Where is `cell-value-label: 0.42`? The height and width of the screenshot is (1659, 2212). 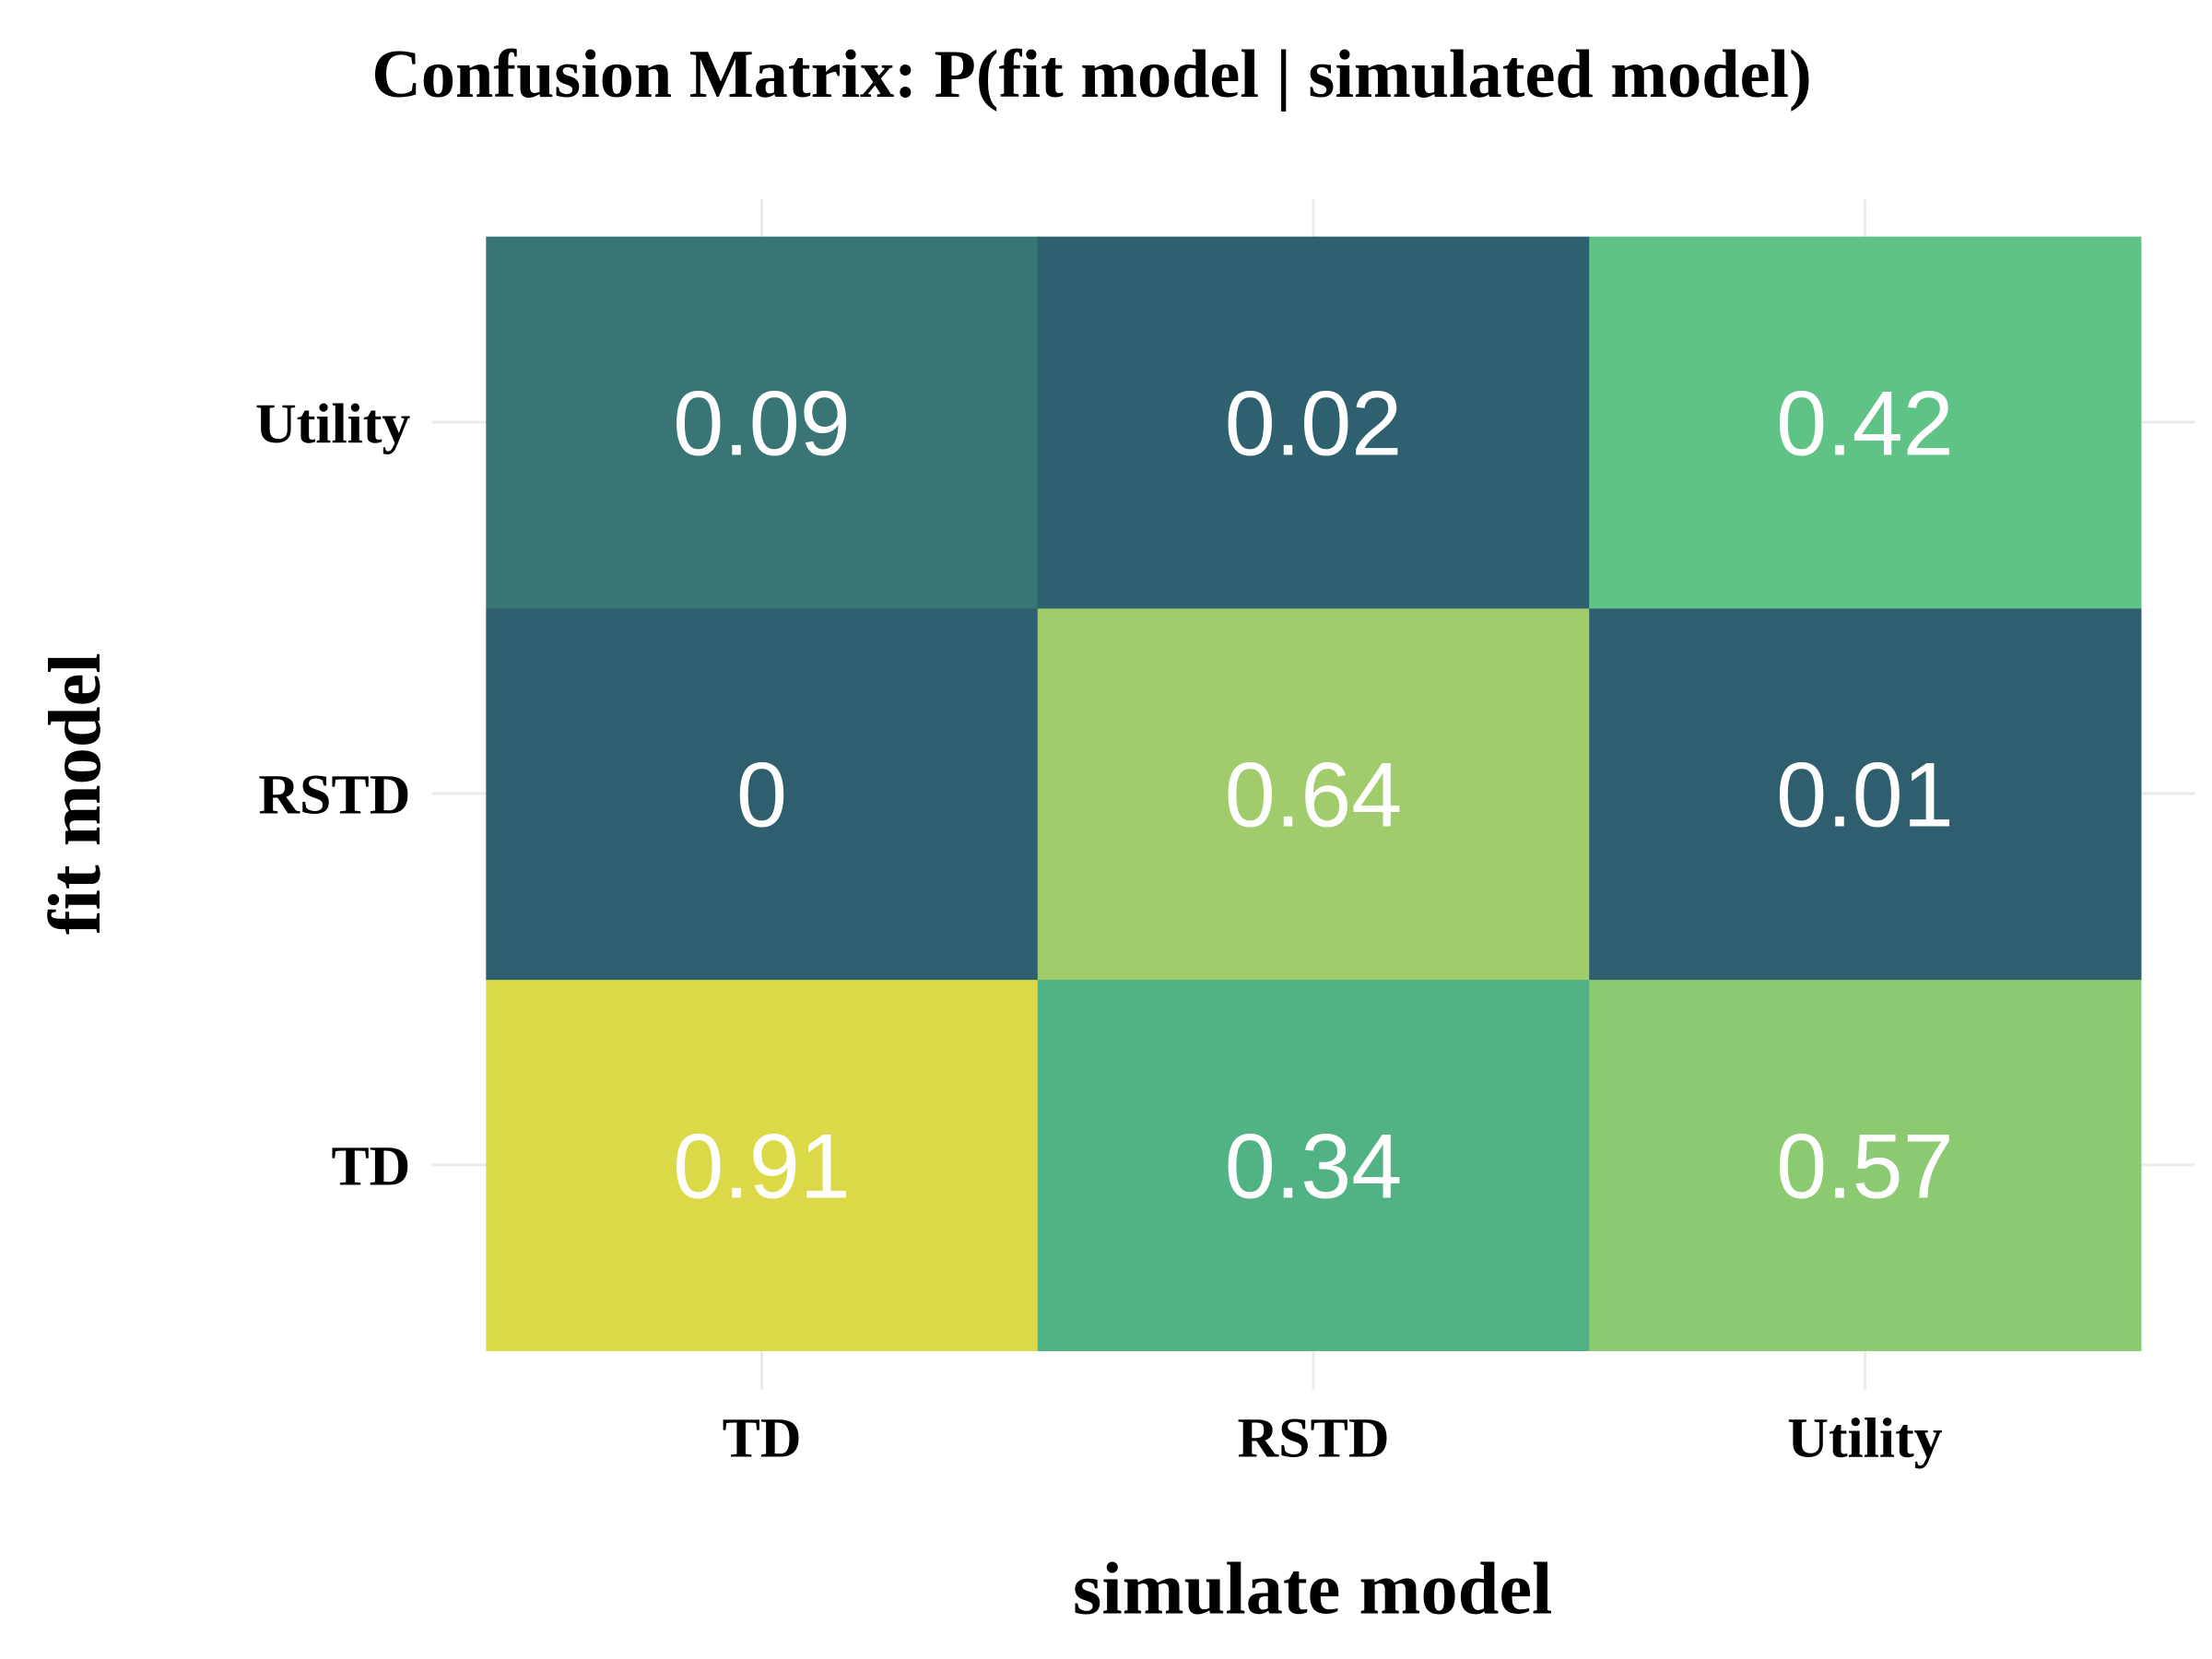 cell-value-label: 0.42 is located at coordinates (1865, 423).